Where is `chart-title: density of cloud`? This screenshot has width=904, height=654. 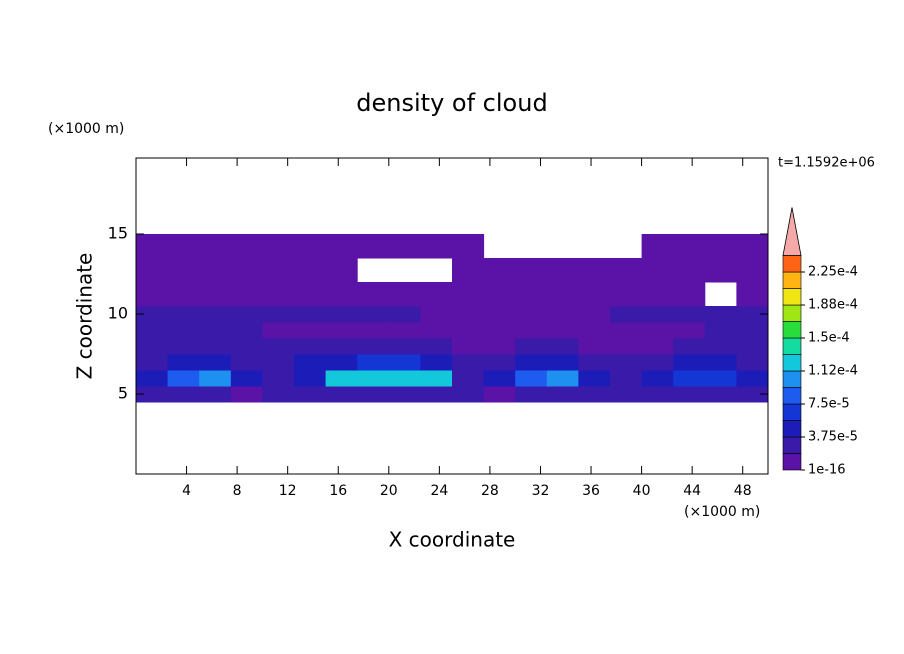
chart-title: density of cloud is located at coordinates (451, 103).